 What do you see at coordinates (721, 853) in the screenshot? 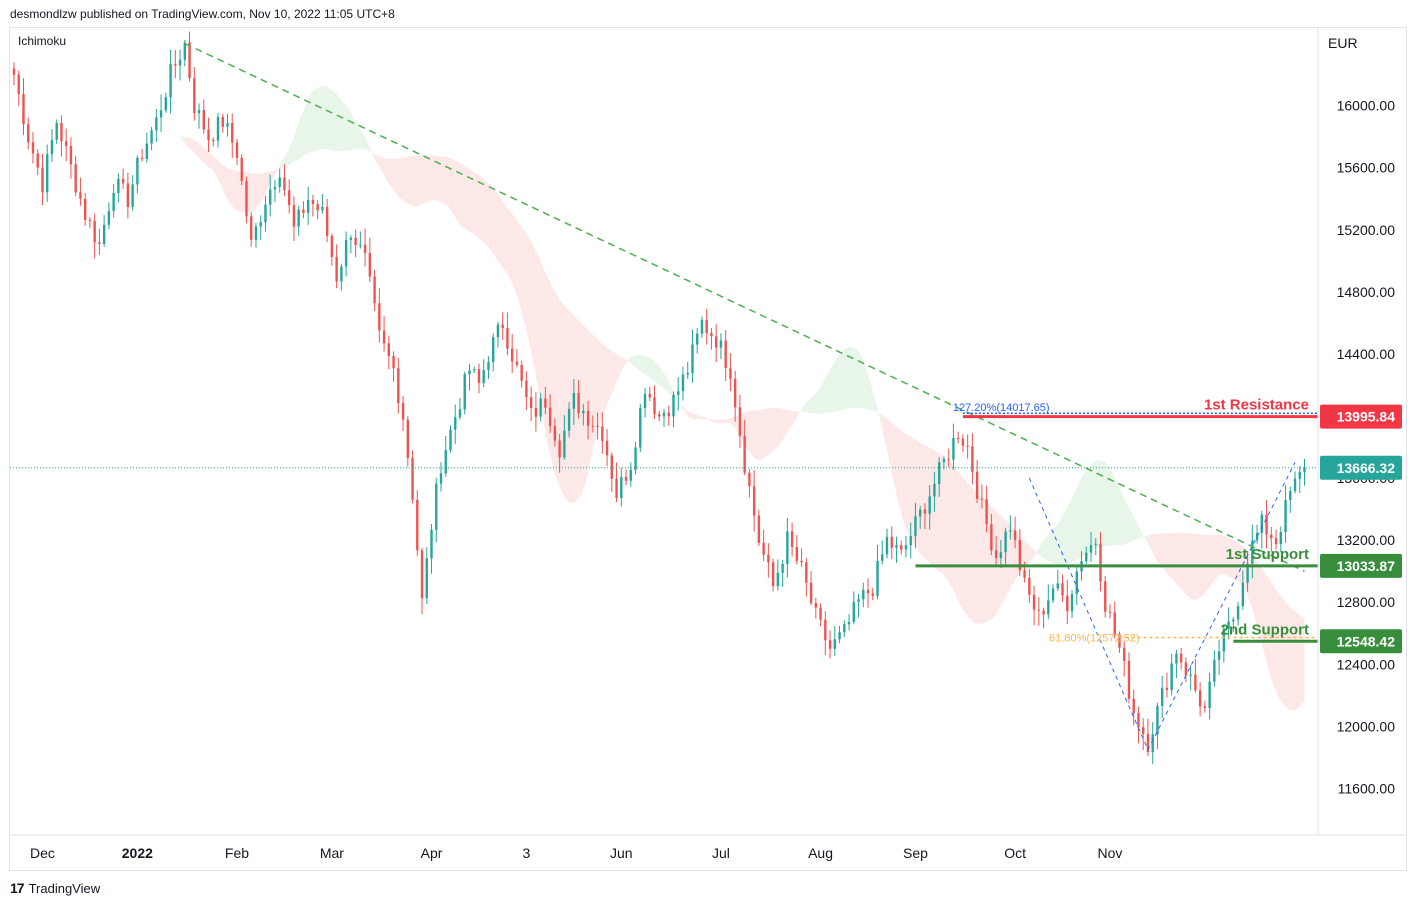
I see `x-tick-label: Jul` at bounding box center [721, 853].